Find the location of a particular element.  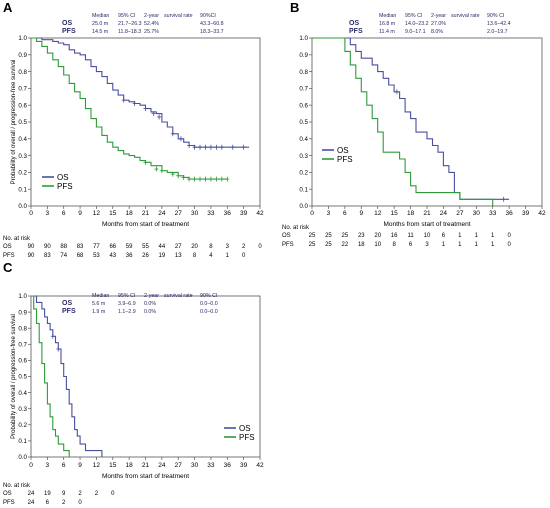

stats-cell: 0.0–0.0 is located at coordinates (209, 312).